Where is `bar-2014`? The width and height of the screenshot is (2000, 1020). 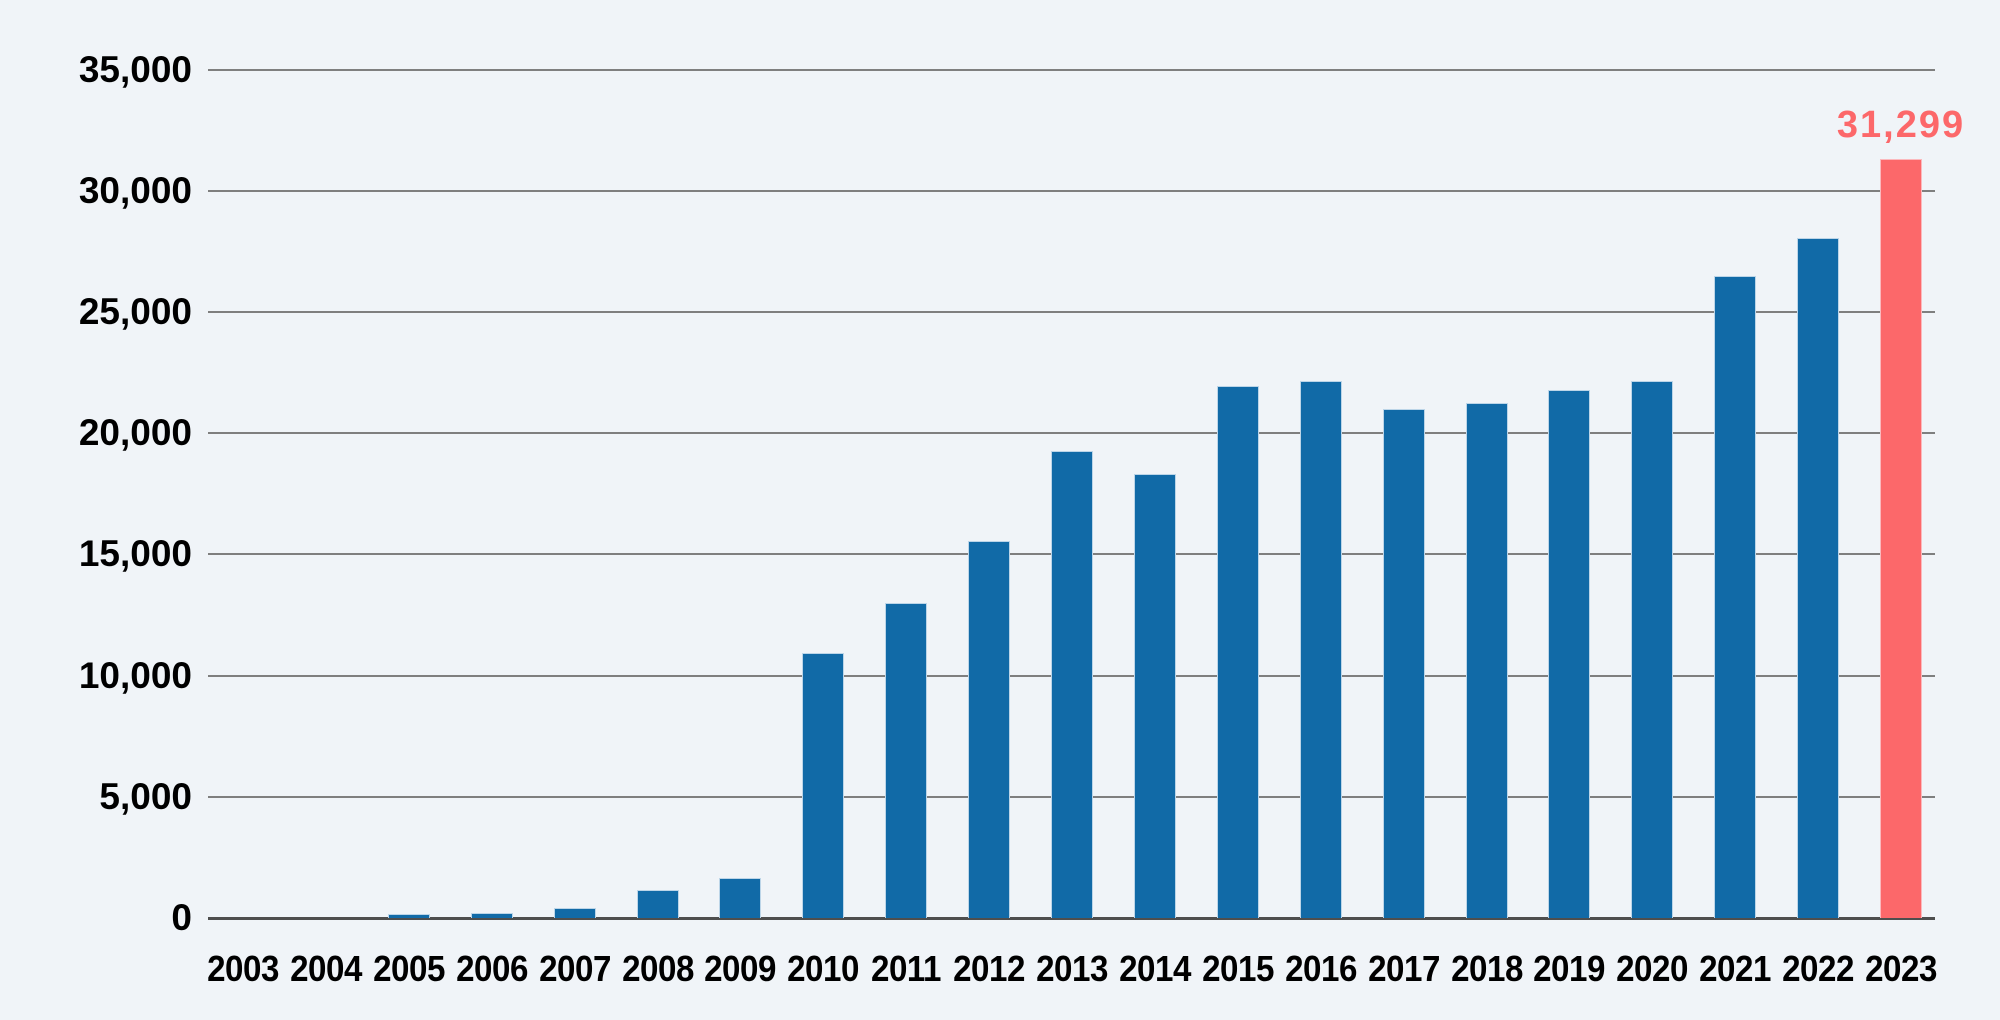
bar-2014 is located at coordinates (1154, 696).